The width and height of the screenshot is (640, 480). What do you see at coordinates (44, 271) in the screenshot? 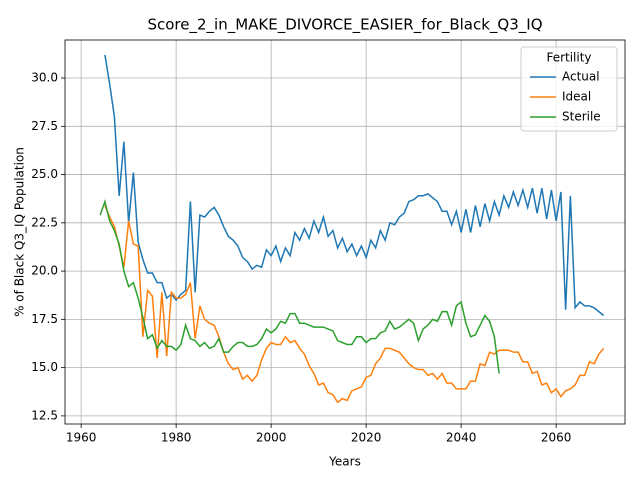
I see `y-tick-label: 20.0` at bounding box center [44, 271].